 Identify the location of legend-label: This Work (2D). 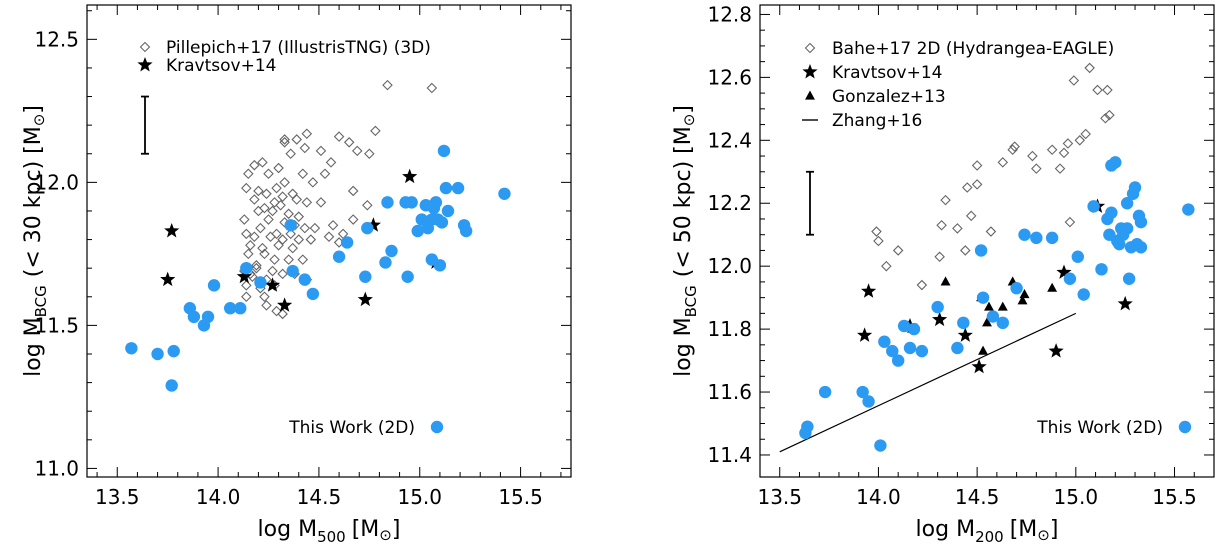
(351, 428).